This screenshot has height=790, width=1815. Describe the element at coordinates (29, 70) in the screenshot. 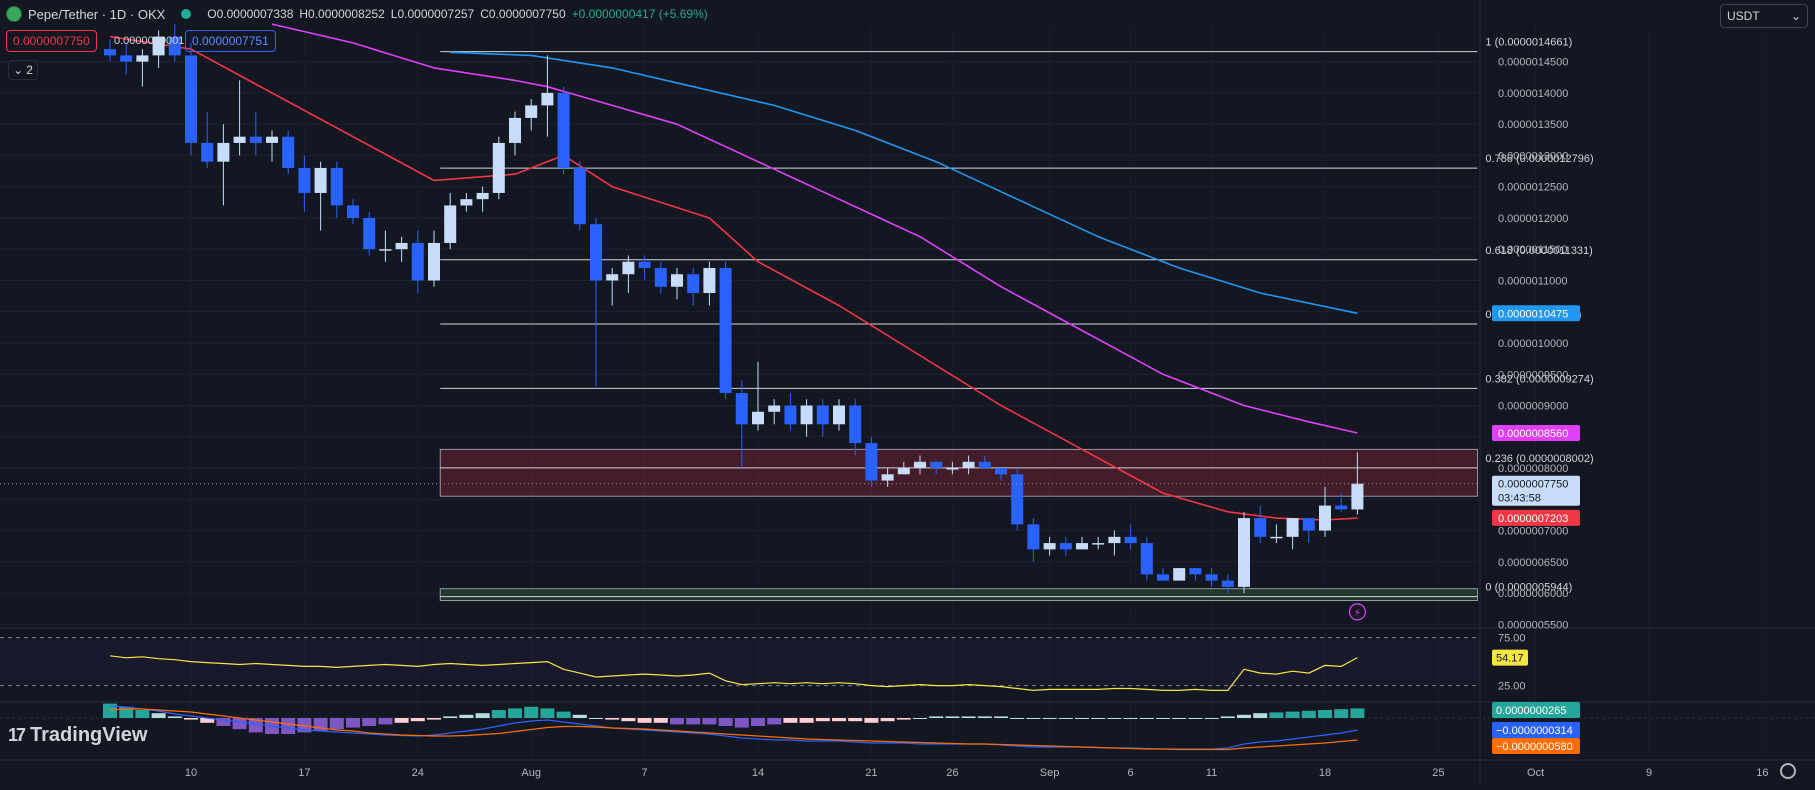

I see `indicators-count: 2` at that location.